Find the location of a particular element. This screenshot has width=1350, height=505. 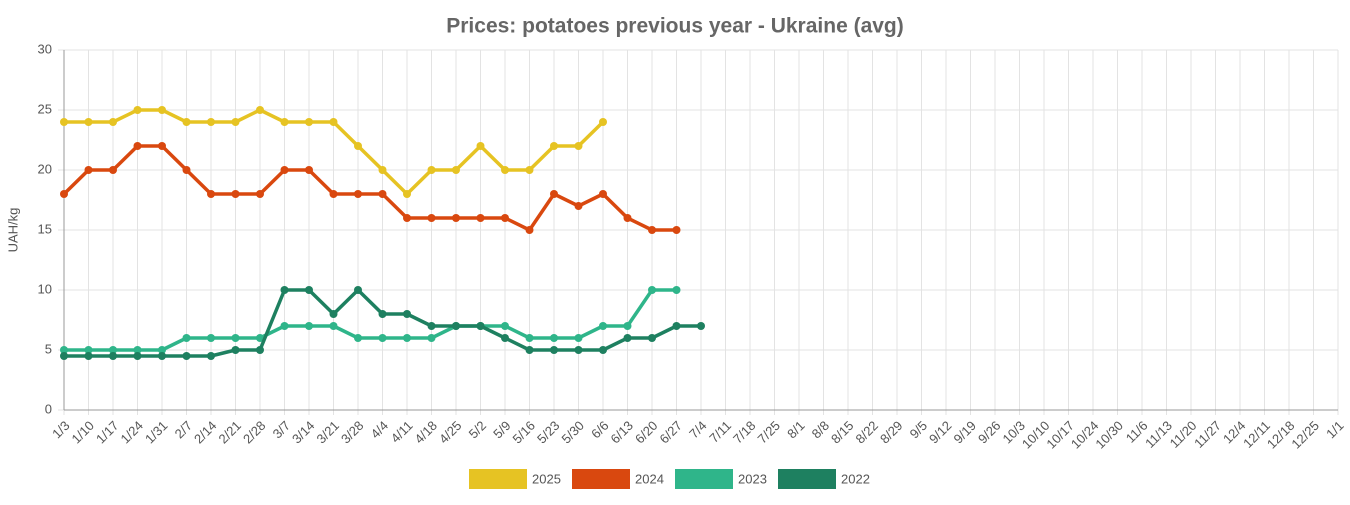

x-tick-label: 7/4 is located at coordinates (697, 429).